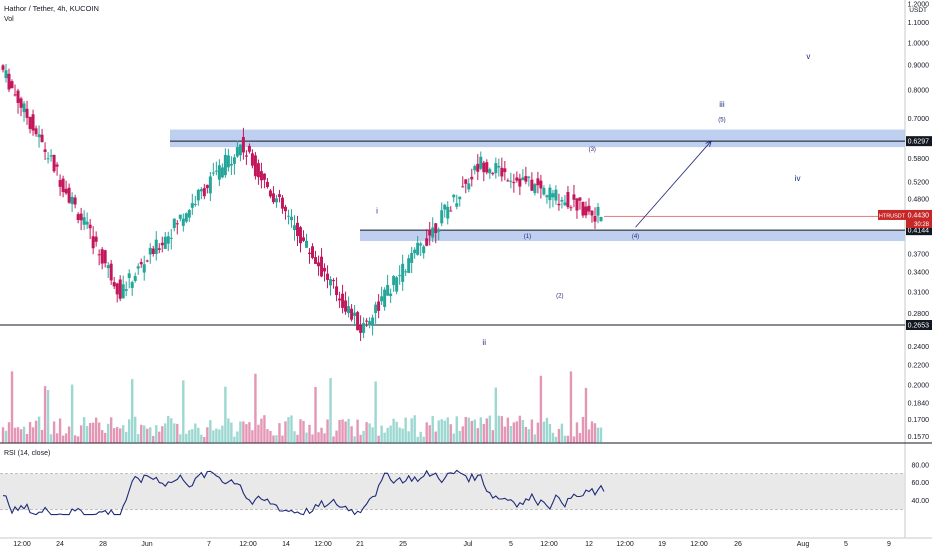  I want to click on time-axis-label: Jul, so click(468, 544).